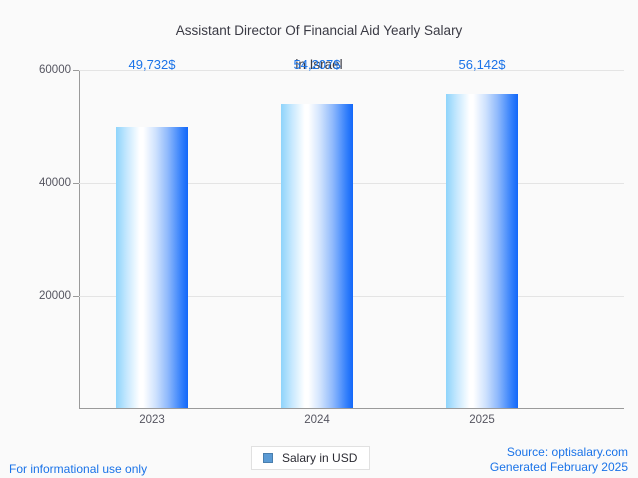 The height and width of the screenshot is (478, 638). What do you see at coordinates (55, 70) in the screenshot?
I see `y-tick-label-60000: 60000` at bounding box center [55, 70].